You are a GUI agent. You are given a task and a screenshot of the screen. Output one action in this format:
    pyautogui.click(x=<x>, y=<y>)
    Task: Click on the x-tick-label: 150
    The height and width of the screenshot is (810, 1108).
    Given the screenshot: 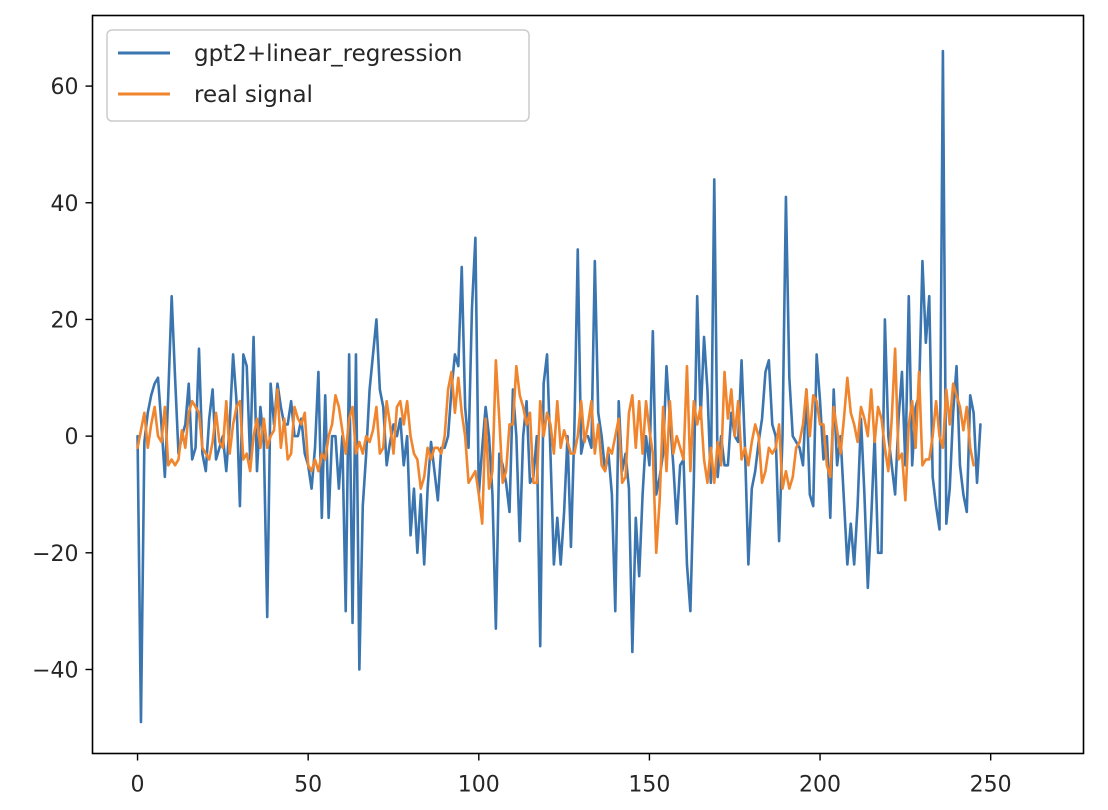 What is the action you would take?
    pyautogui.click(x=649, y=785)
    